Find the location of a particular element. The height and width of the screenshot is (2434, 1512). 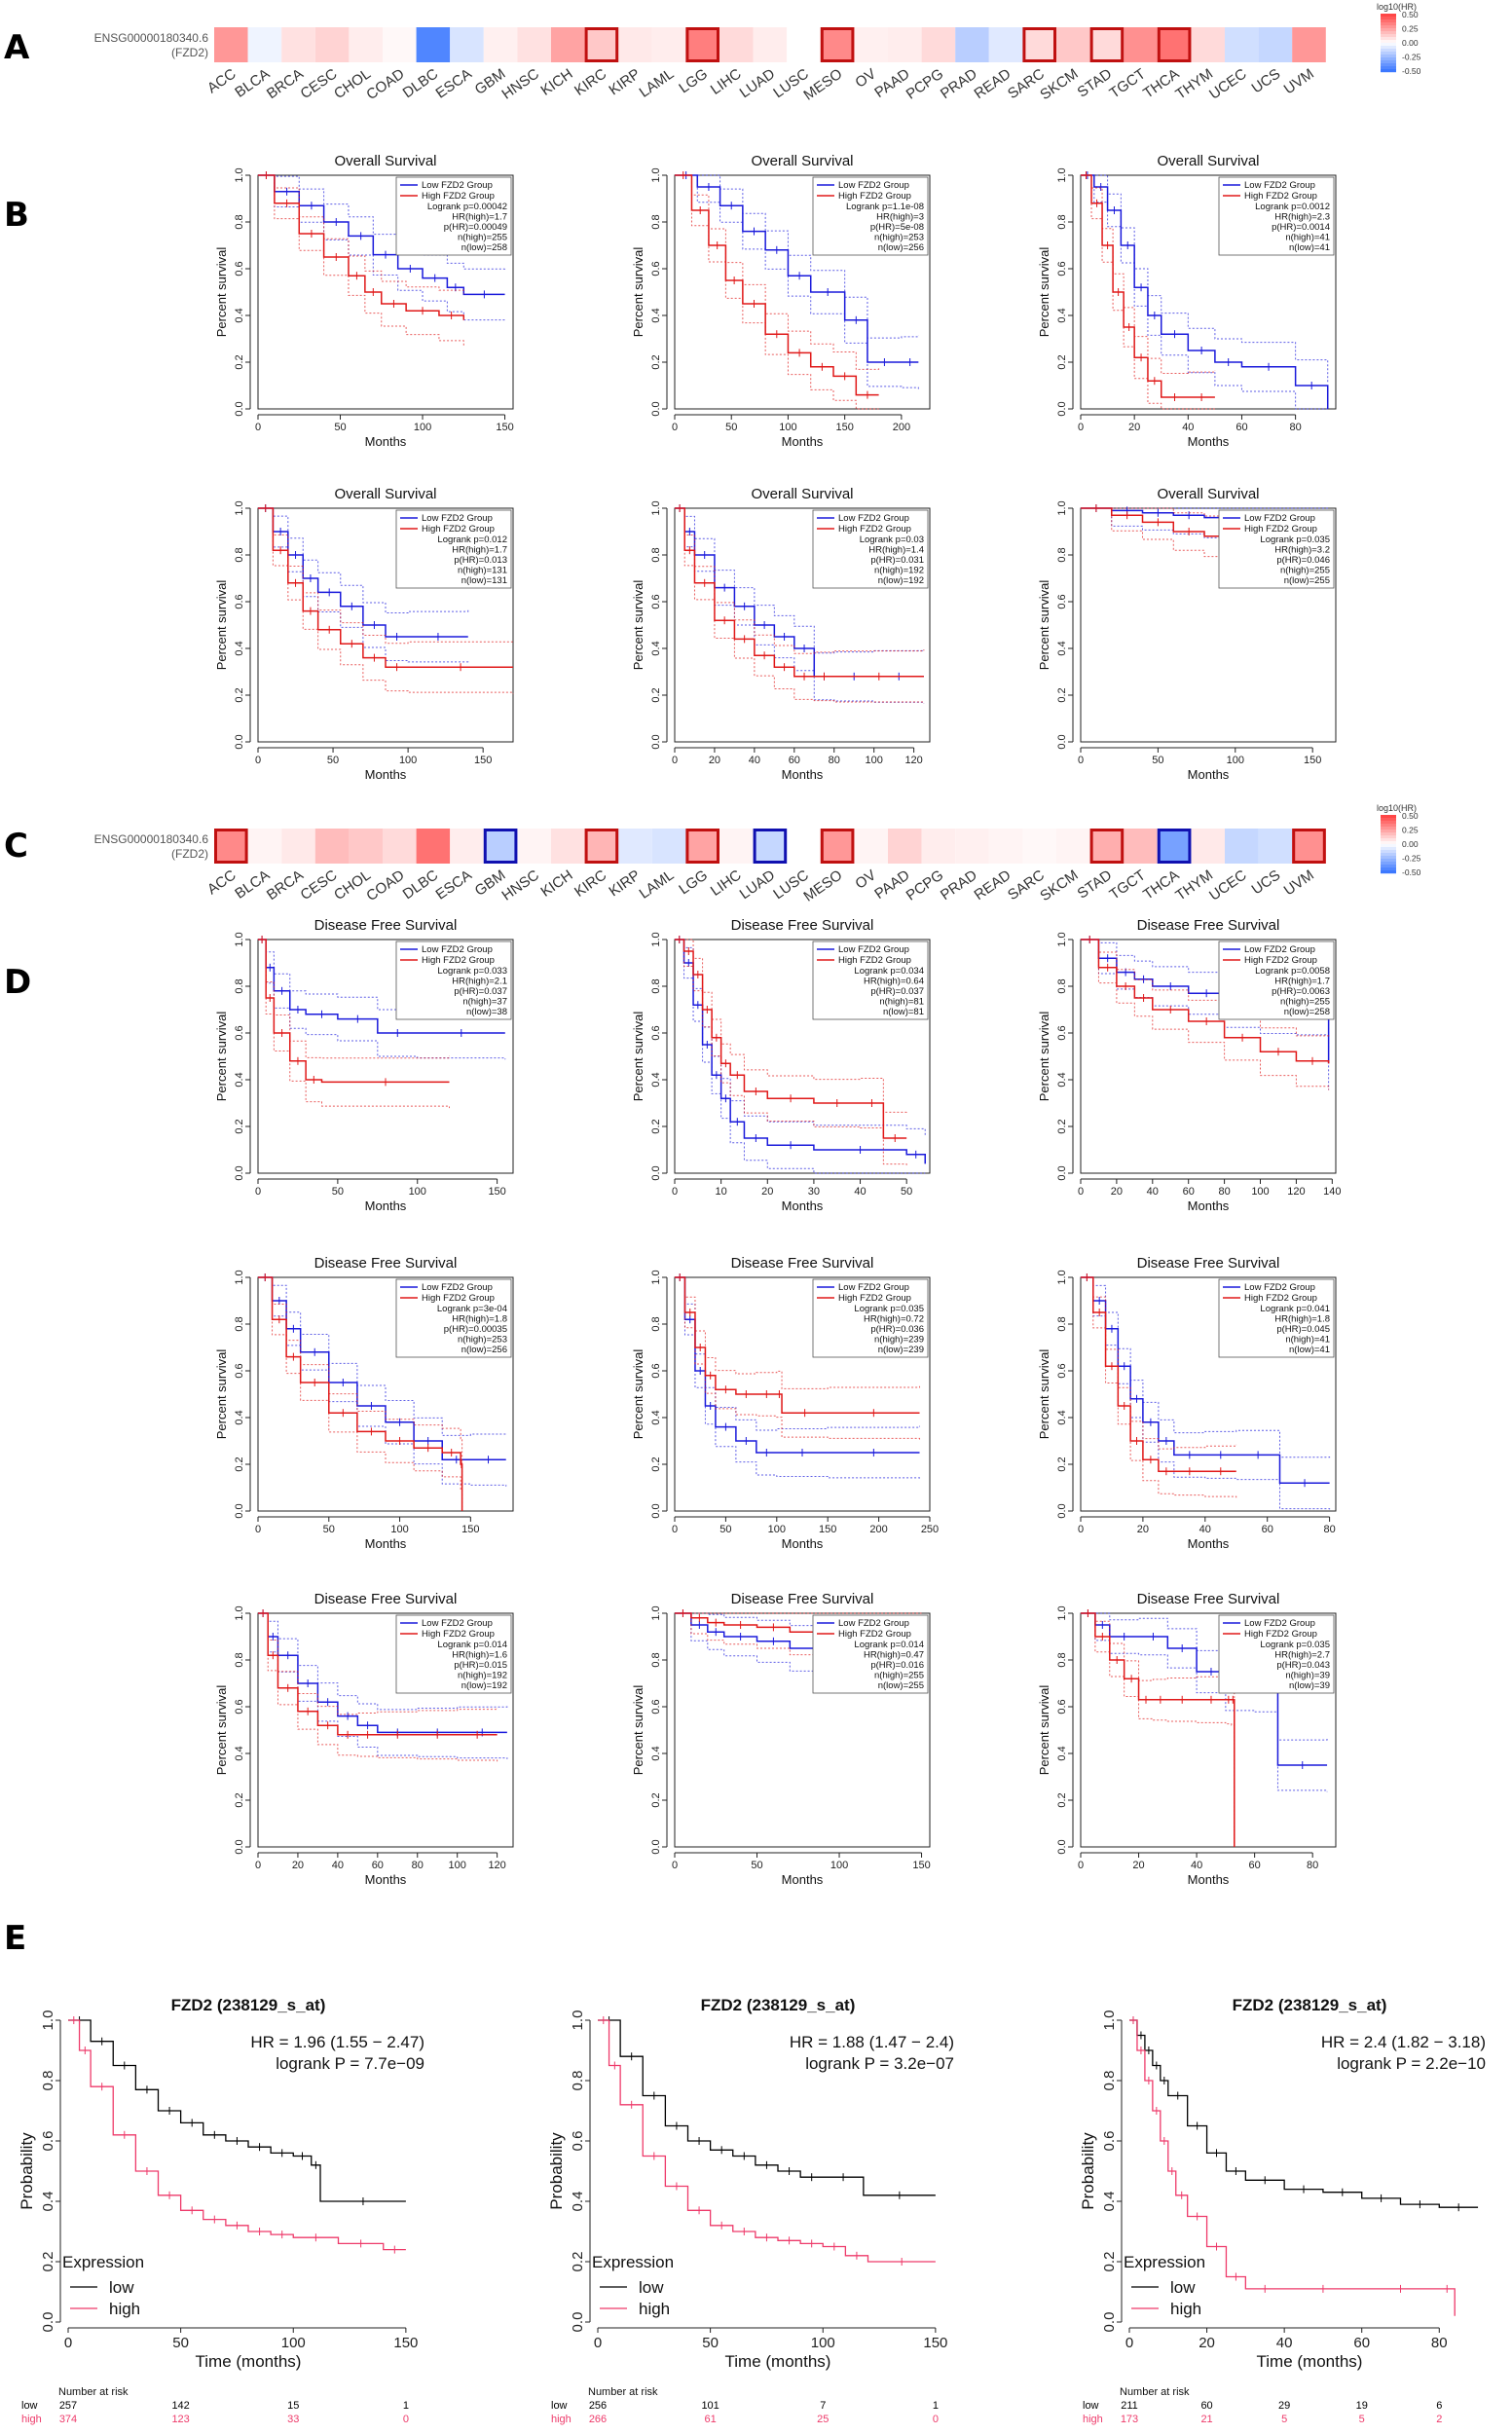

km-stat-3: p(HR)=0.00035 is located at coordinates (475, 1329).